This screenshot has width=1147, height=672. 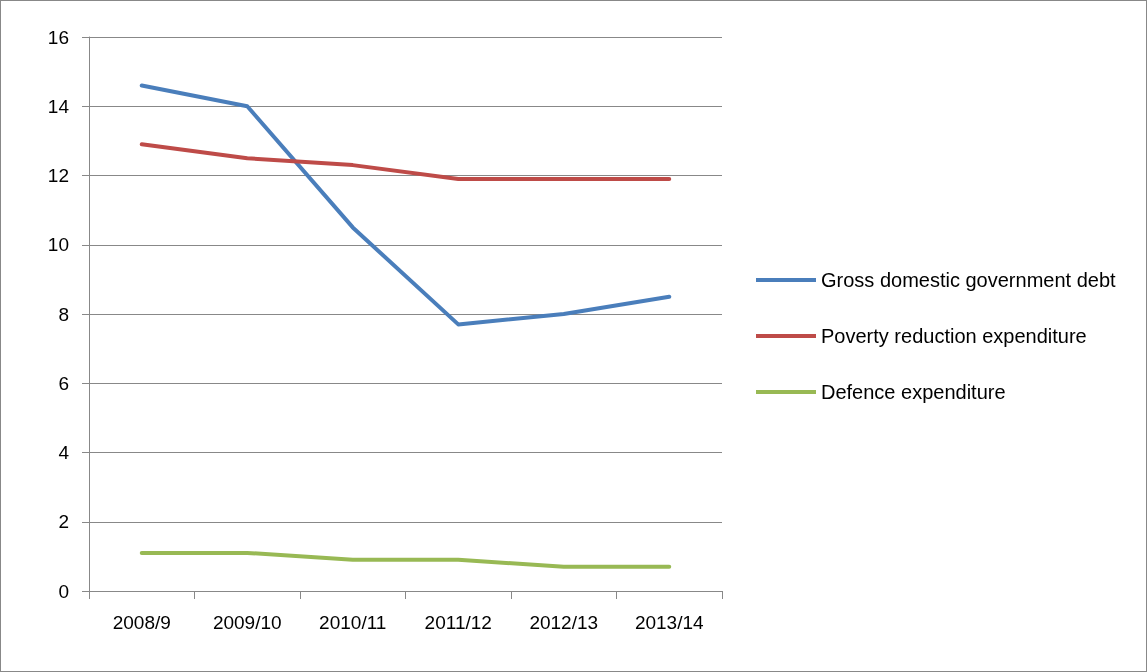 I want to click on legend-label: Poverty reduction expenditure, so click(x=954, y=336).